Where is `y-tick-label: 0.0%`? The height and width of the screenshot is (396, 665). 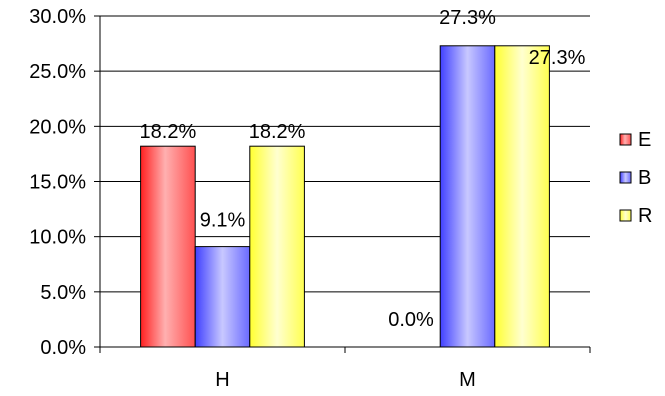
y-tick-label: 0.0% is located at coordinates (63, 348).